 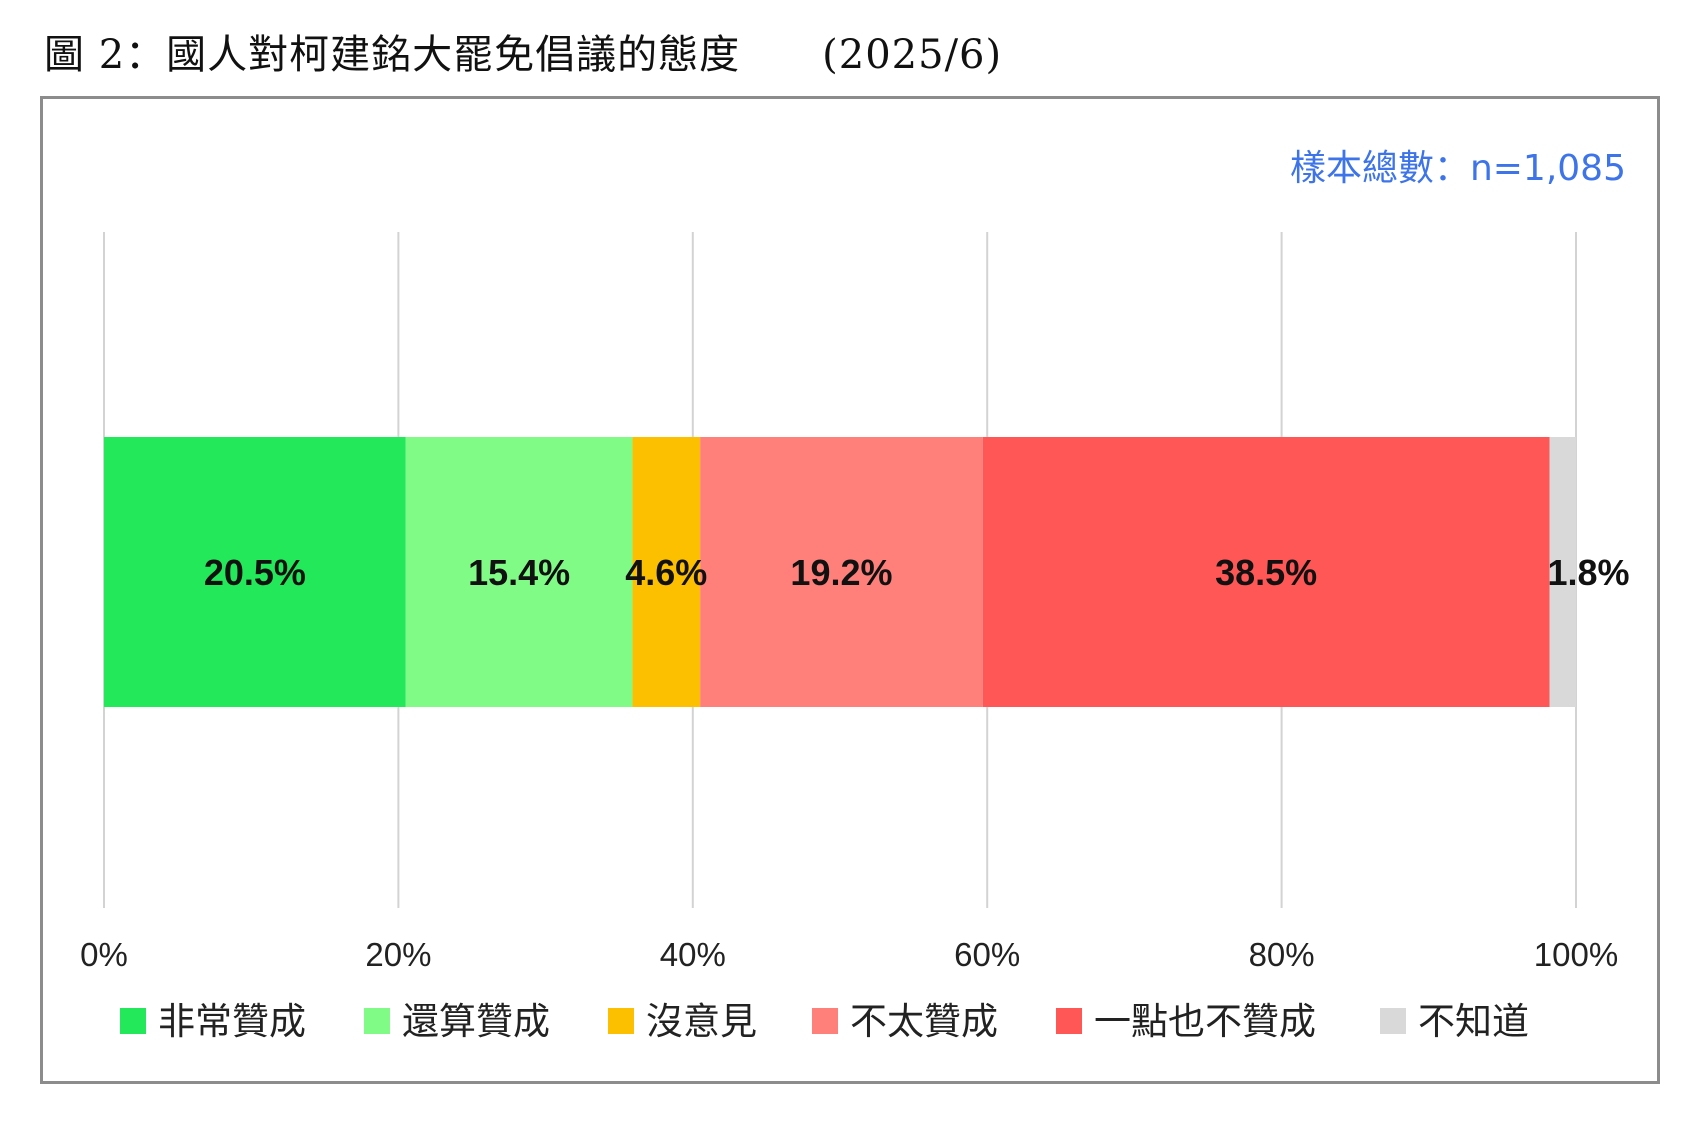 What do you see at coordinates (693, 954) in the screenshot?
I see `x-tick-label: 40%` at bounding box center [693, 954].